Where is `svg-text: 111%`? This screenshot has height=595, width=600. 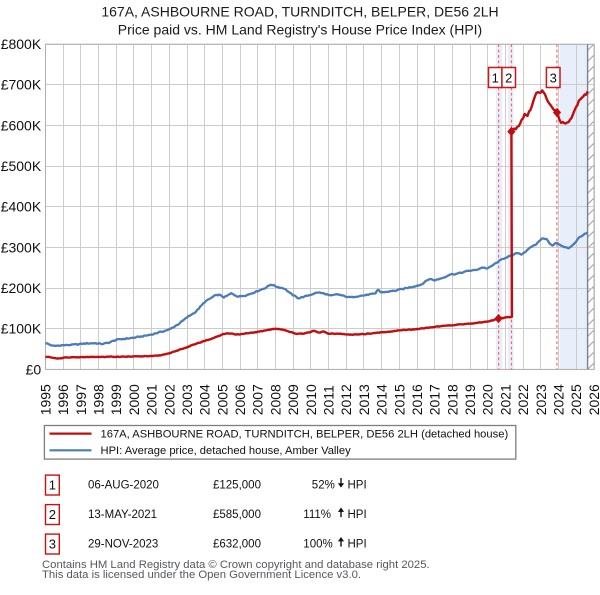 svg-text: 111% is located at coordinates (317, 515).